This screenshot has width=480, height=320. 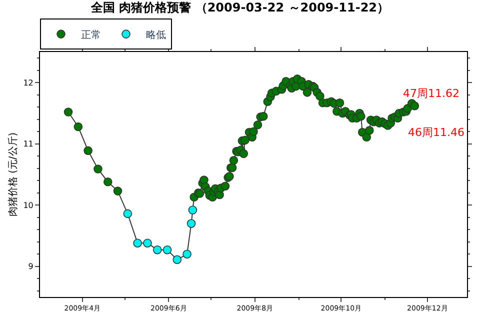 What do you see at coordinates (156, 35) in the screenshot?
I see `legend-label: 略低` at bounding box center [156, 35].